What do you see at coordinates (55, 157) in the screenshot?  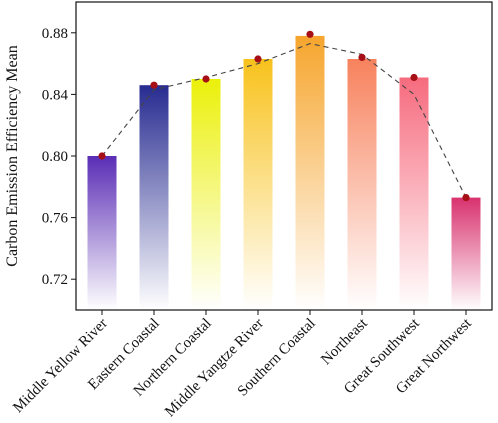 I see `y-tick-label-2: 0.80` at bounding box center [55, 157].